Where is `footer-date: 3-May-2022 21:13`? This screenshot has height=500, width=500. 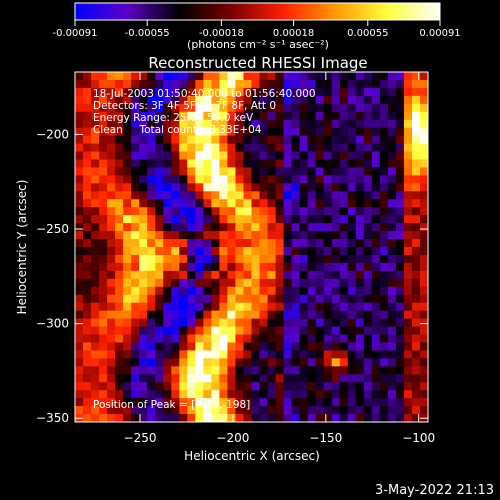 footer-date: 3-May-2022 21:13 is located at coordinates (434, 490).